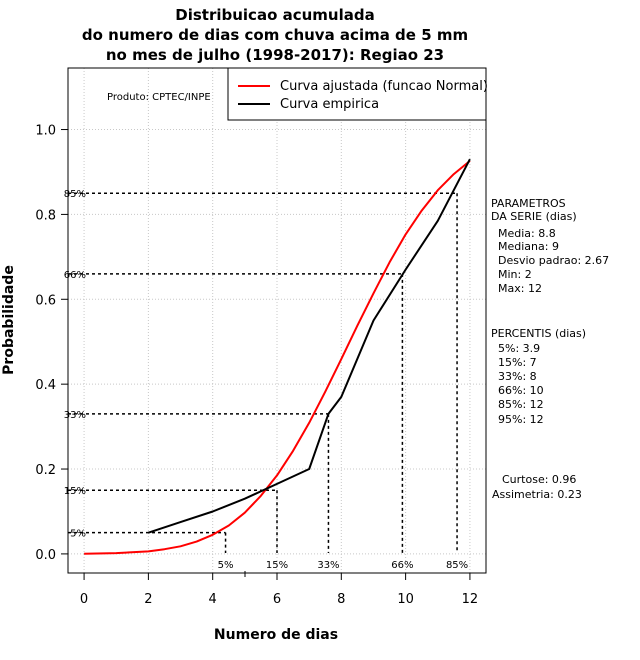 The image size is (640, 660). Describe the element at coordinates (537, 494) in the screenshot. I see `assimetria-label: Assimetria: 0.23` at that location.